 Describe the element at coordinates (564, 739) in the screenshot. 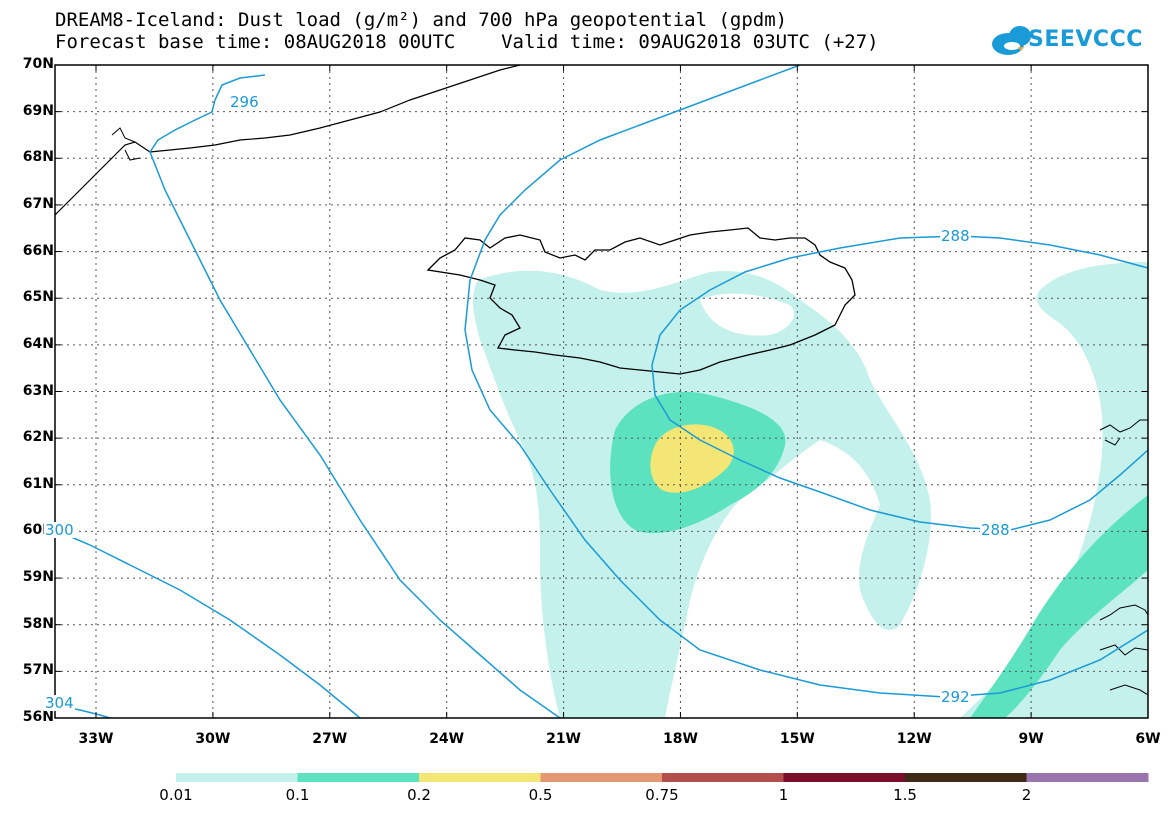

I see `lon-label-21W: 21W` at that location.